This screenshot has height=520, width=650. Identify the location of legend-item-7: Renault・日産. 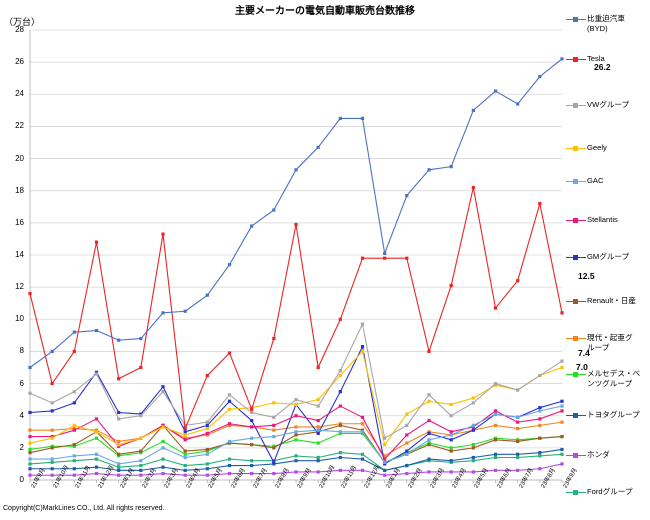
(601, 301).